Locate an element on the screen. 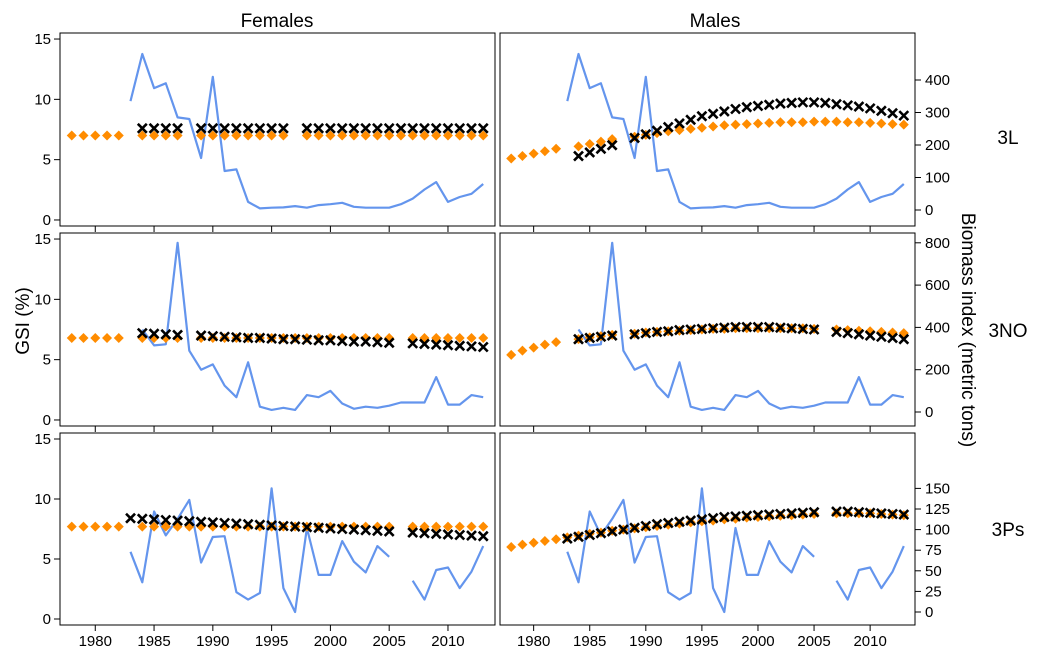 This screenshot has height=652, width=1047. row-label-3l: 3L is located at coordinates (1007, 138).